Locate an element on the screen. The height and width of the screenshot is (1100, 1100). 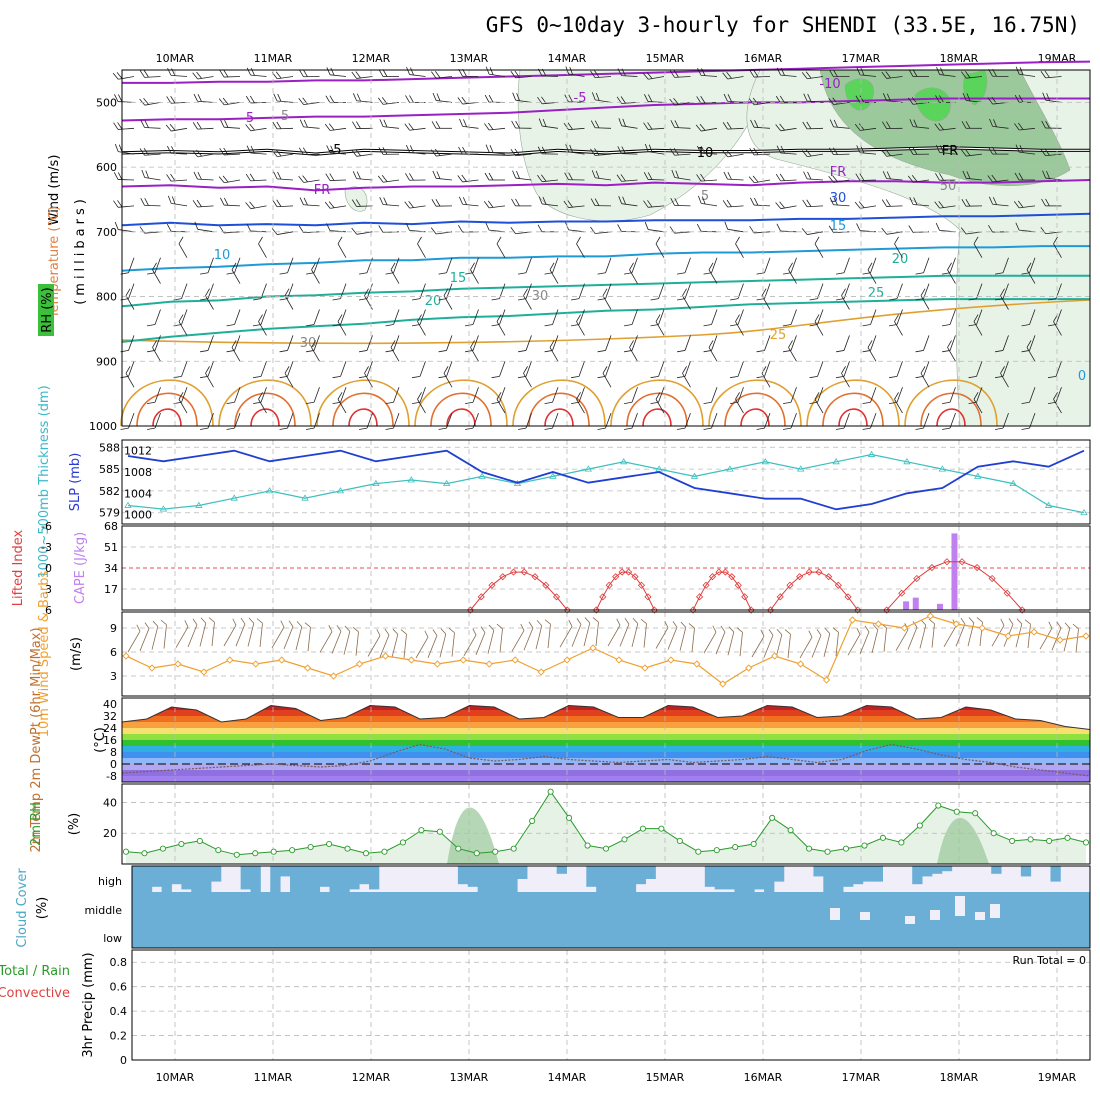
slp-tick-1012: 1012 is located at coordinates (138, 451).